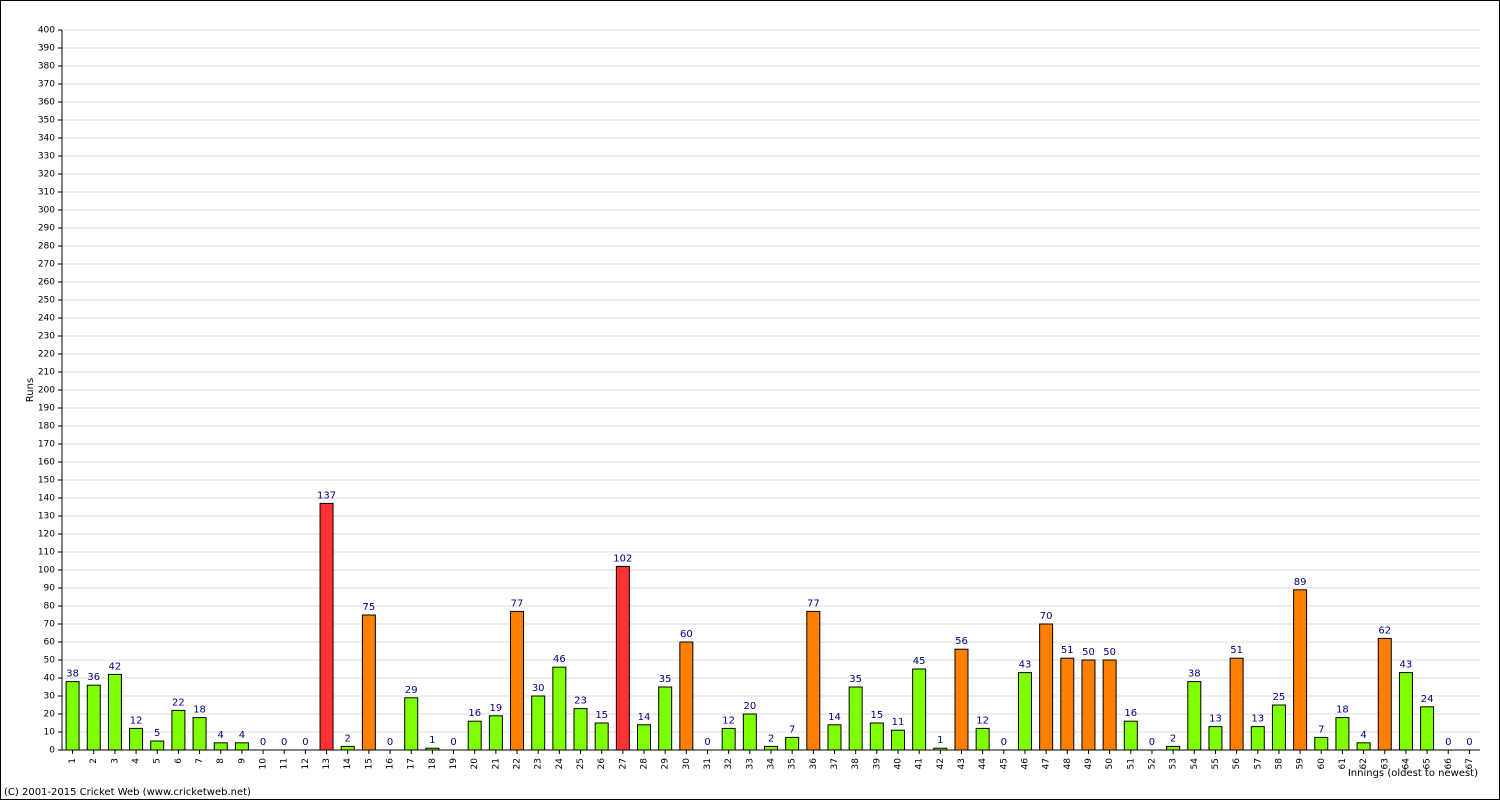 The width and height of the screenshot is (1500, 800). I want to click on y-tick-label: 330, so click(46, 157).